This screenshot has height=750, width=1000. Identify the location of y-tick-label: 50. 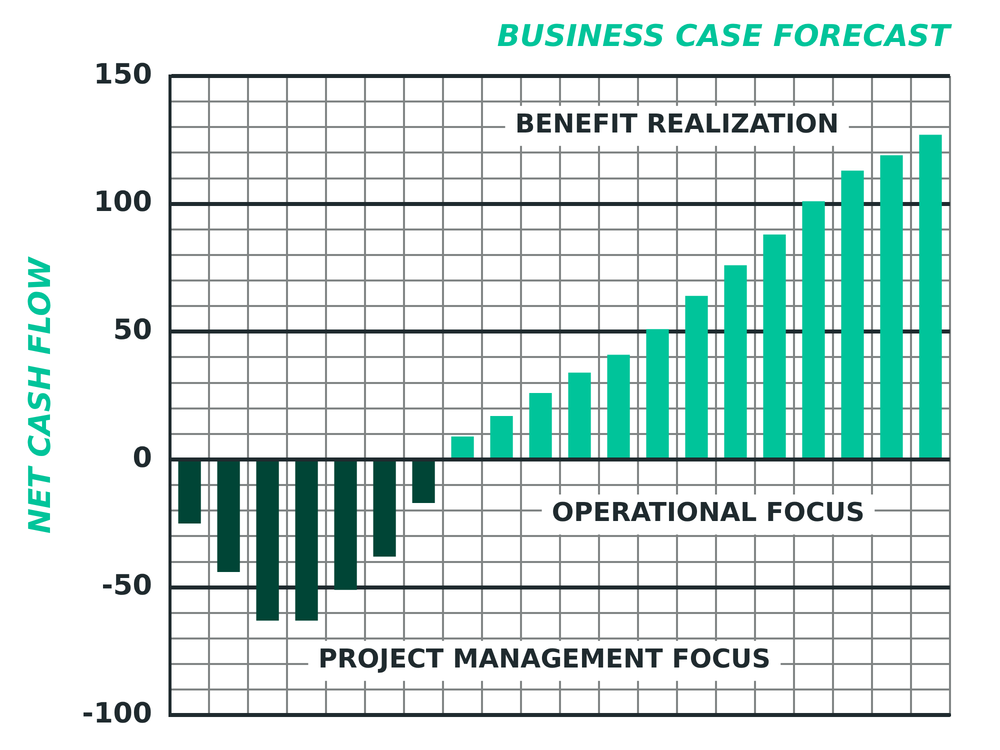
(132, 329).